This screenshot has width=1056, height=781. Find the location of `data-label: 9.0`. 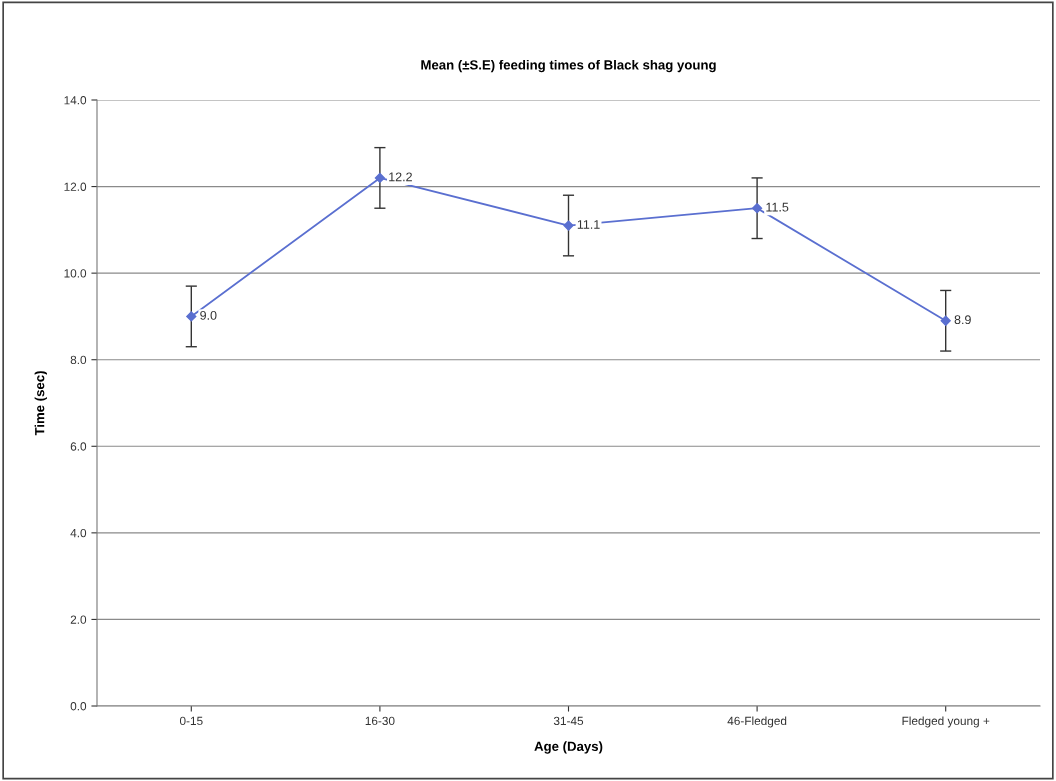

data-label: 9.0 is located at coordinates (208, 315).